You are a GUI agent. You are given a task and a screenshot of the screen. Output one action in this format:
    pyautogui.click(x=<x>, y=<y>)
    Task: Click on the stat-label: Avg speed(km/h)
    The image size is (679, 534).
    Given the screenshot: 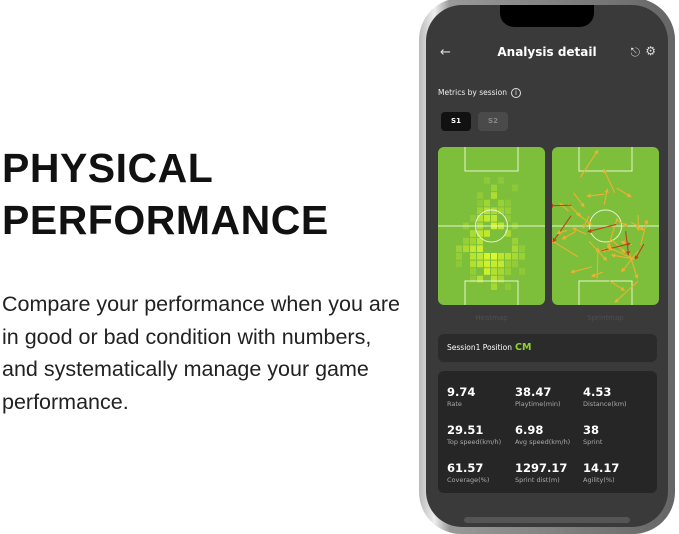 What is the action you would take?
    pyautogui.click(x=542, y=442)
    